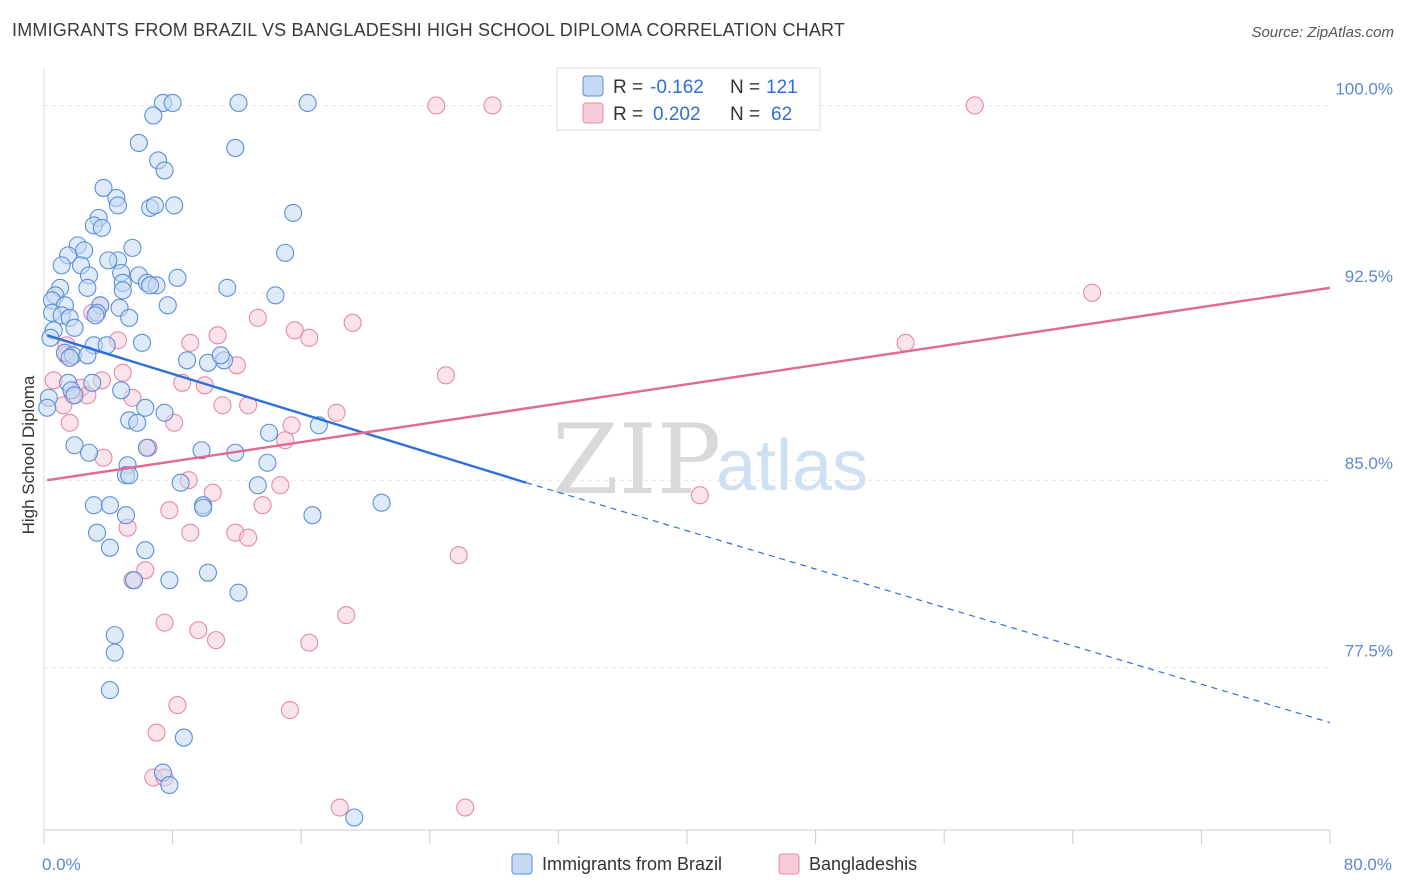  I want to click on series-legend-label-brazil: Immigrants from Brazil, so click(632, 864).